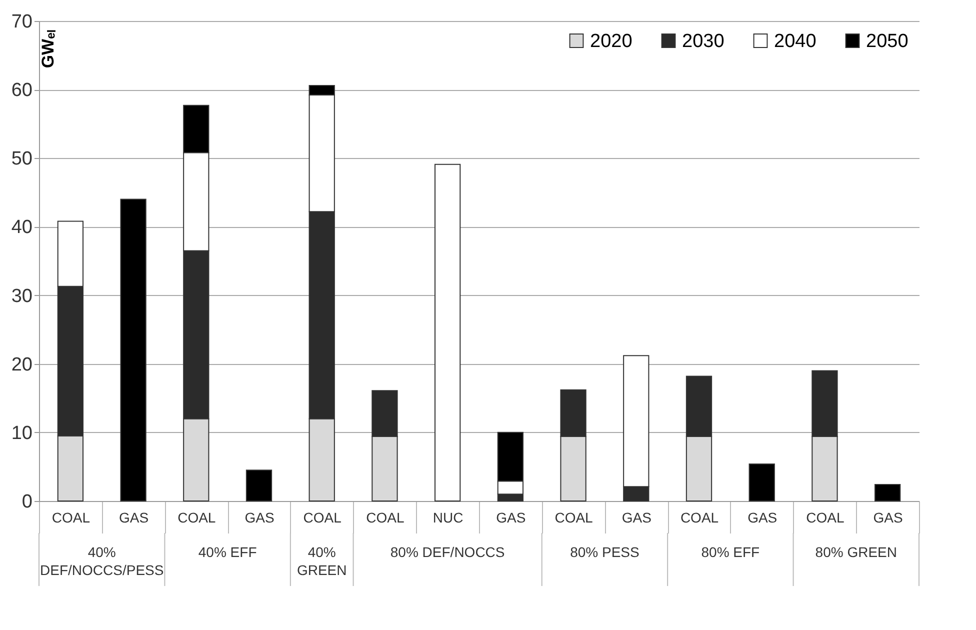 The width and height of the screenshot is (976, 630). Describe the element at coordinates (887, 41) in the screenshot. I see `legend-label: 2050` at that location.